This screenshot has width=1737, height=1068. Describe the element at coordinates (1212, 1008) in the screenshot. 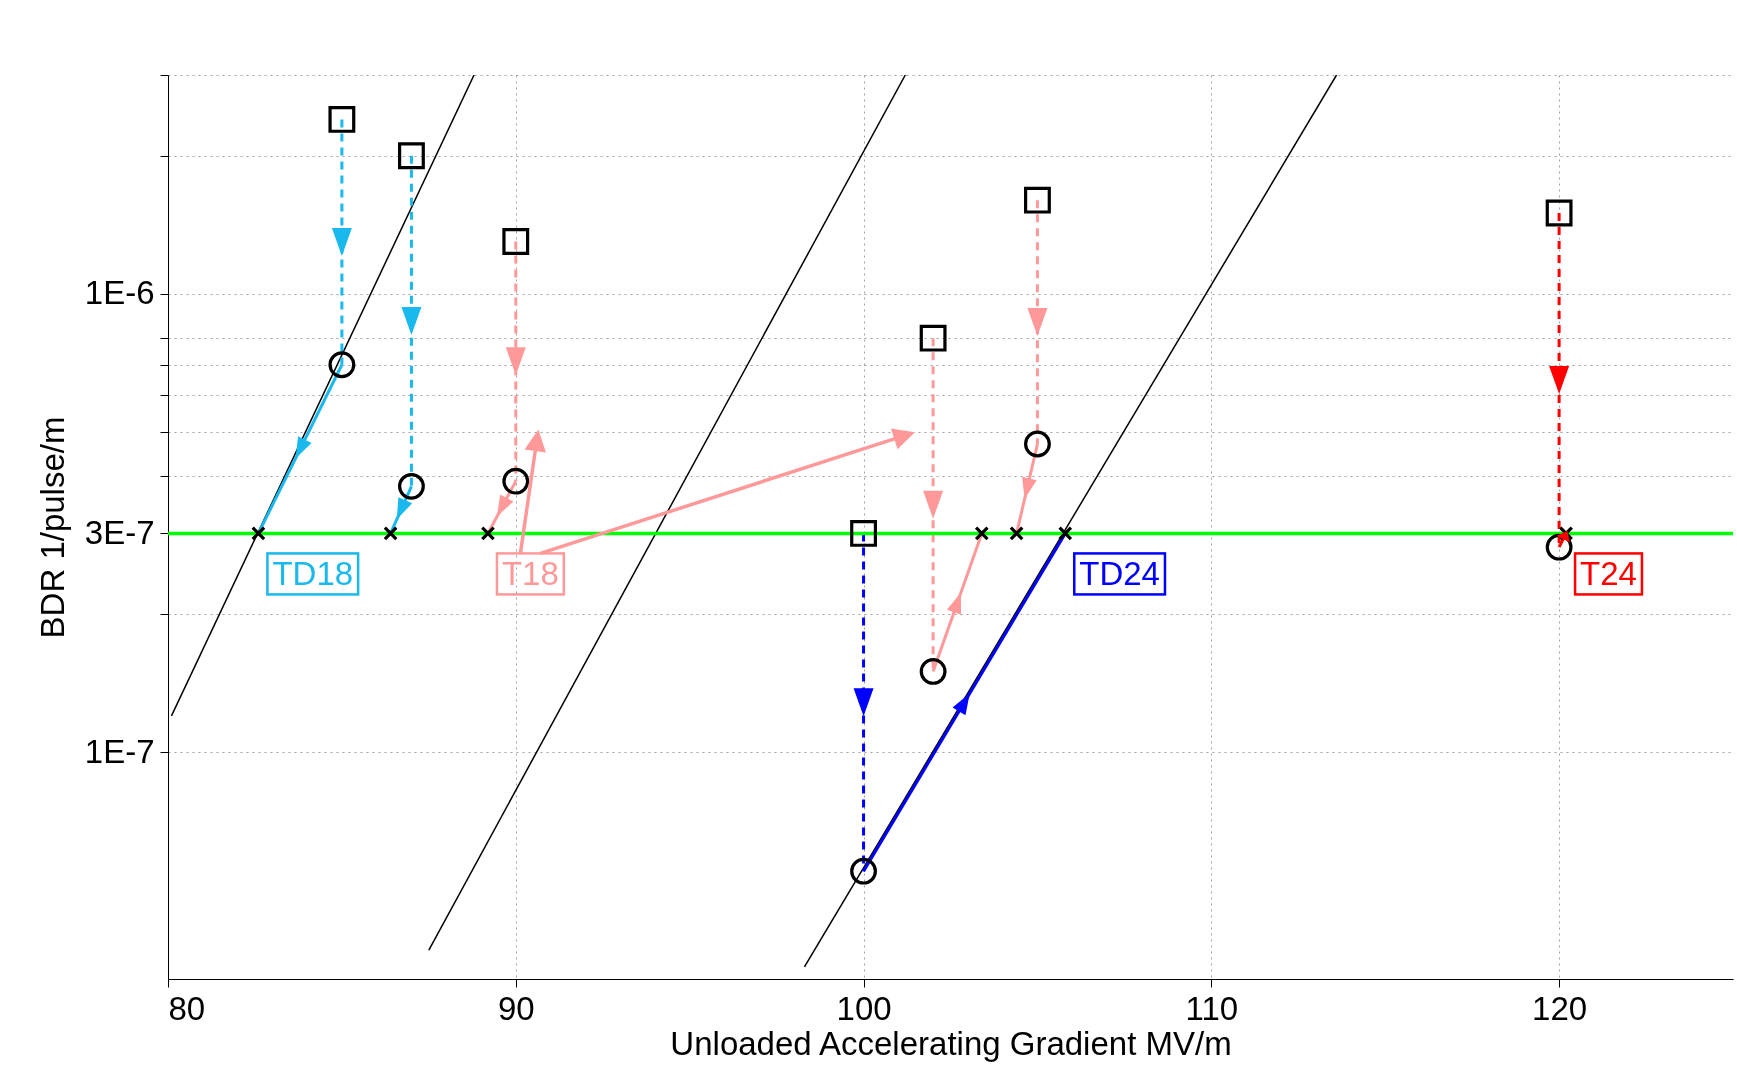

I see `x-tick-label: 110` at that location.